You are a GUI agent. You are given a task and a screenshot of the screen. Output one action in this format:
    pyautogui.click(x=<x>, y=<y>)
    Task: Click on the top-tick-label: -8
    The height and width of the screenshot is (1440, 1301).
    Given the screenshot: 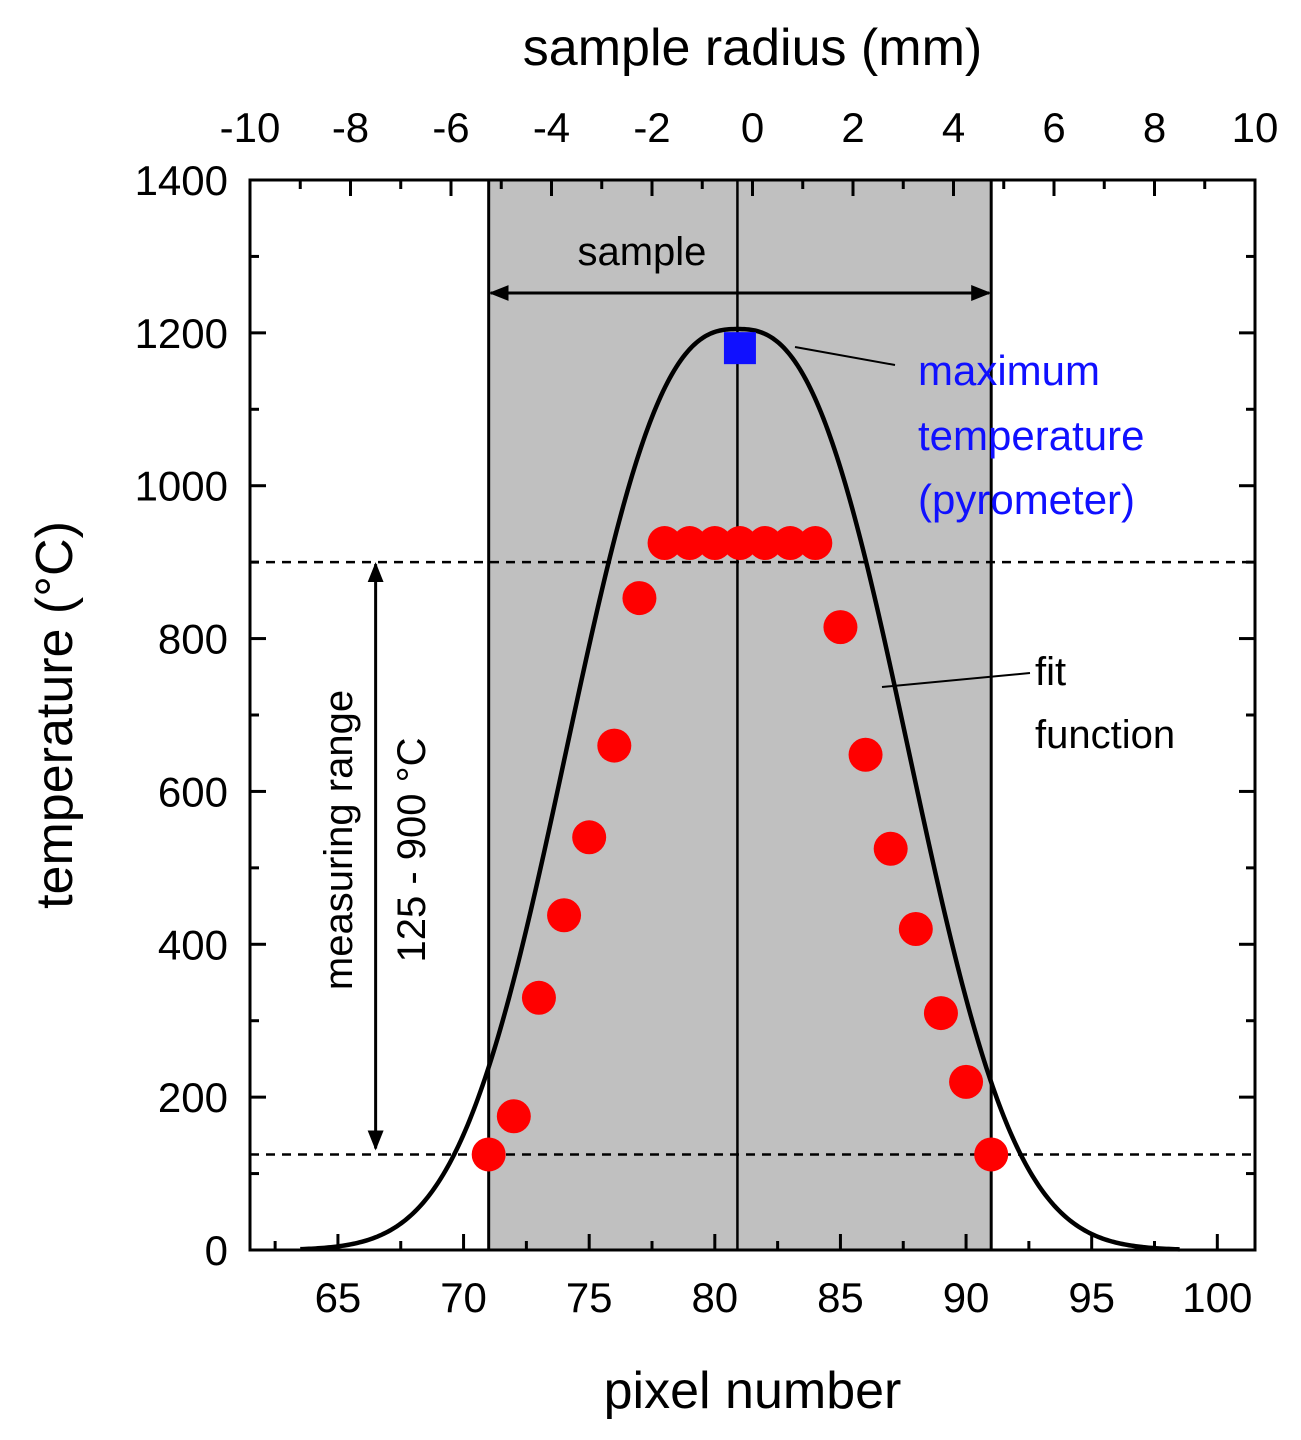 What is the action you would take?
    pyautogui.click(x=350, y=127)
    